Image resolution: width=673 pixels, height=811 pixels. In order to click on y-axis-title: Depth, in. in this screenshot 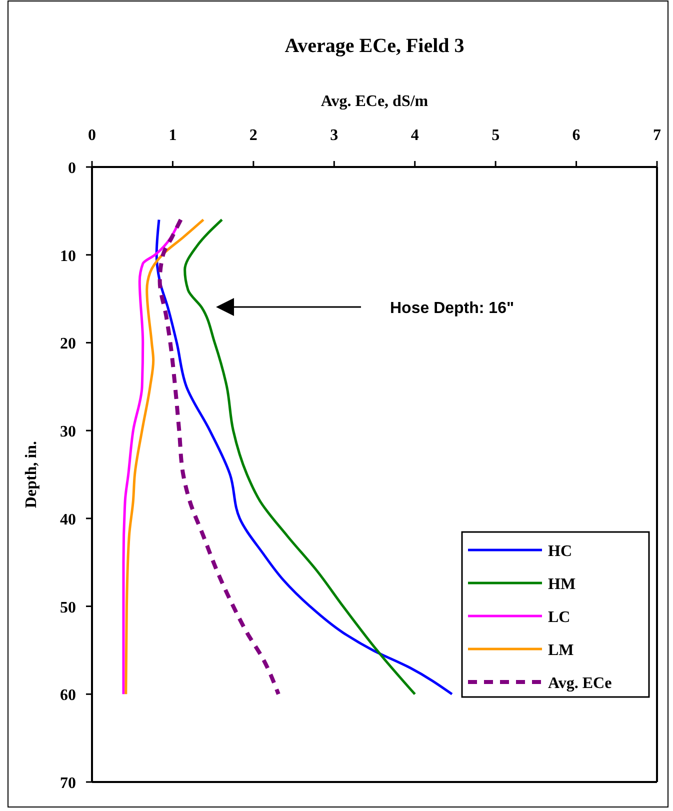, I will do `click(31, 474)`.